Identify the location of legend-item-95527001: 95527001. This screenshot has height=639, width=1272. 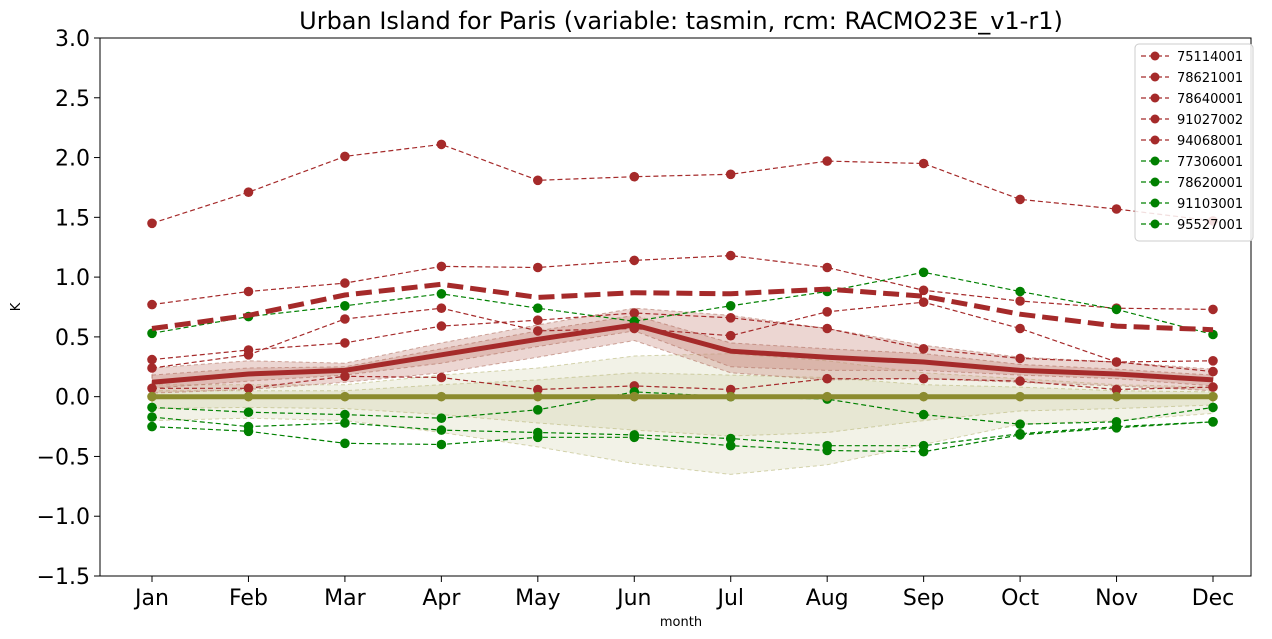
(1192, 225).